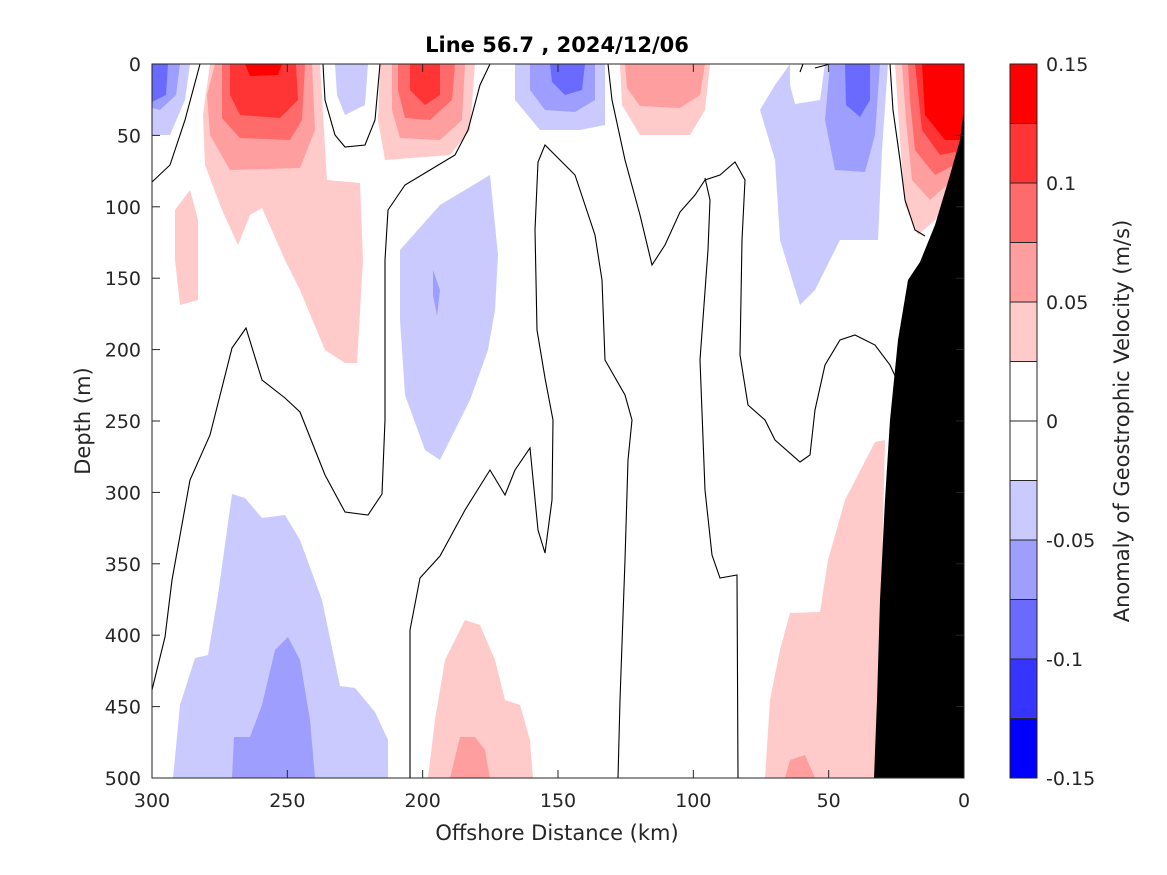  I want to click on colorbar-tick-label: -0.05, so click(1070, 541).